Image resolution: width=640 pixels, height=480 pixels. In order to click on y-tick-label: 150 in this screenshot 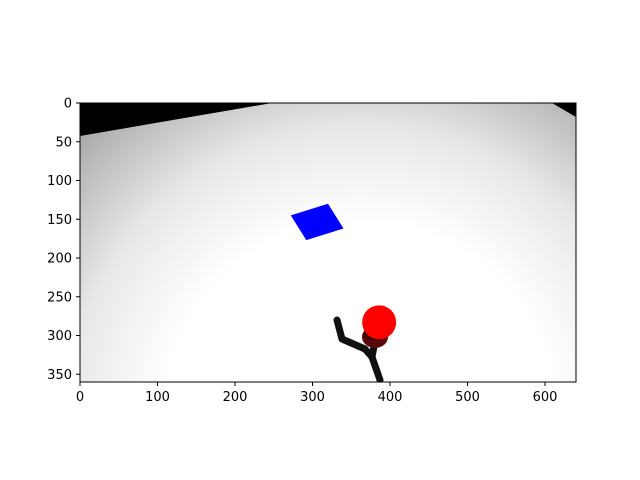, I will do `click(59, 220)`.